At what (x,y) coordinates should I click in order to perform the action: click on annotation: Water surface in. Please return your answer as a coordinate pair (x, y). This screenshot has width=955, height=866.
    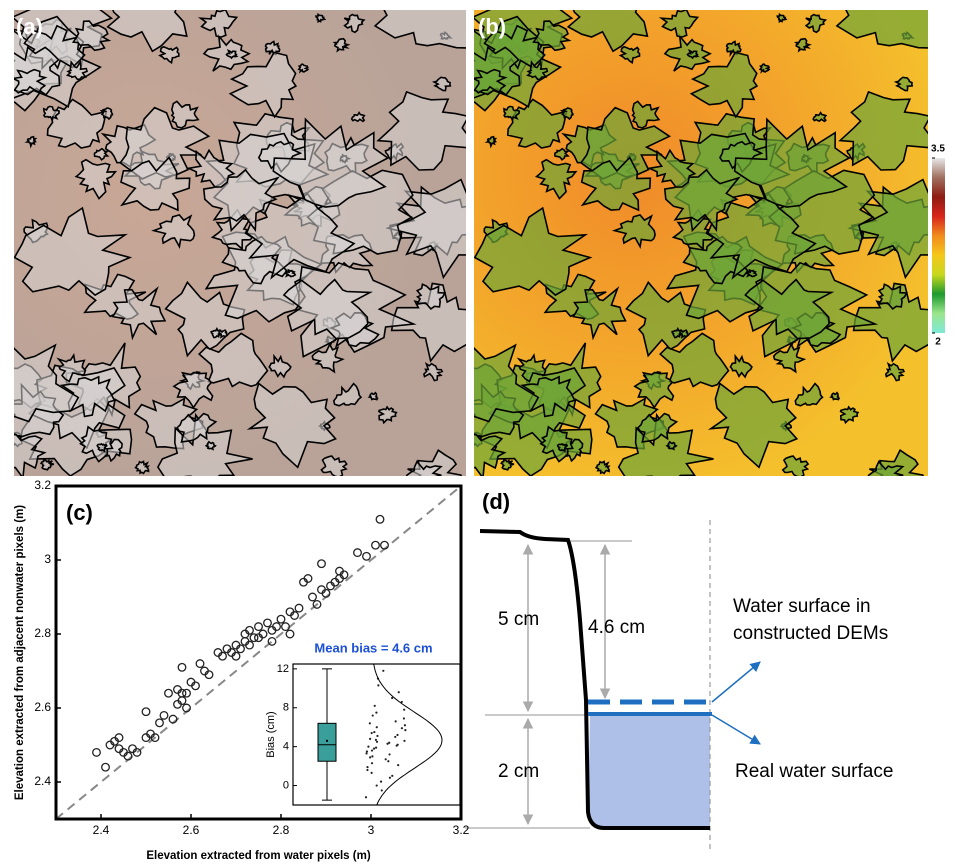
    Looking at the image, I should click on (802, 606).